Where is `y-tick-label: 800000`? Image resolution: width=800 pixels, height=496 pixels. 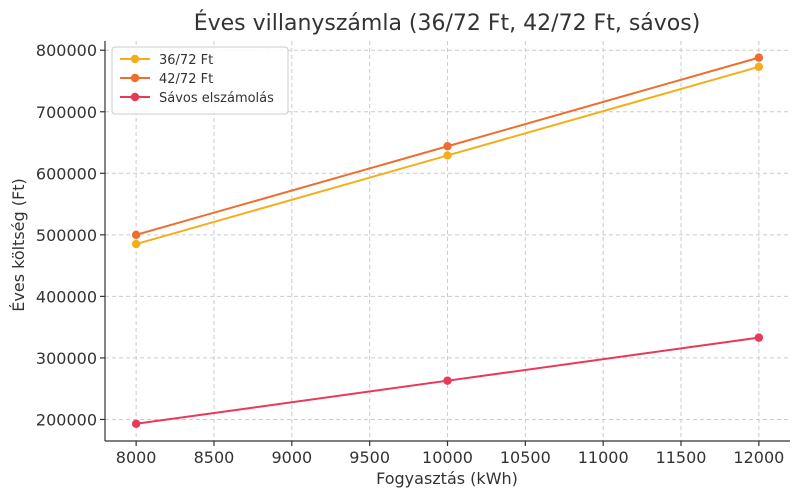
y-tick-label: 800000 is located at coordinates (66, 50).